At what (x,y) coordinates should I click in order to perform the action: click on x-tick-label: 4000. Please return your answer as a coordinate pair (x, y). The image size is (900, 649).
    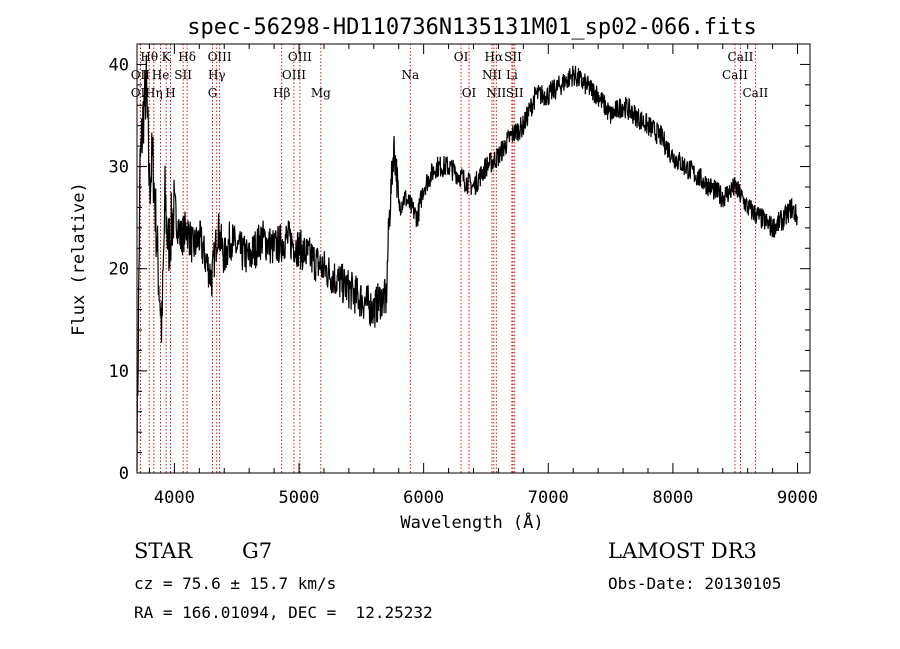
    Looking at the image, I should click on (174, 498).